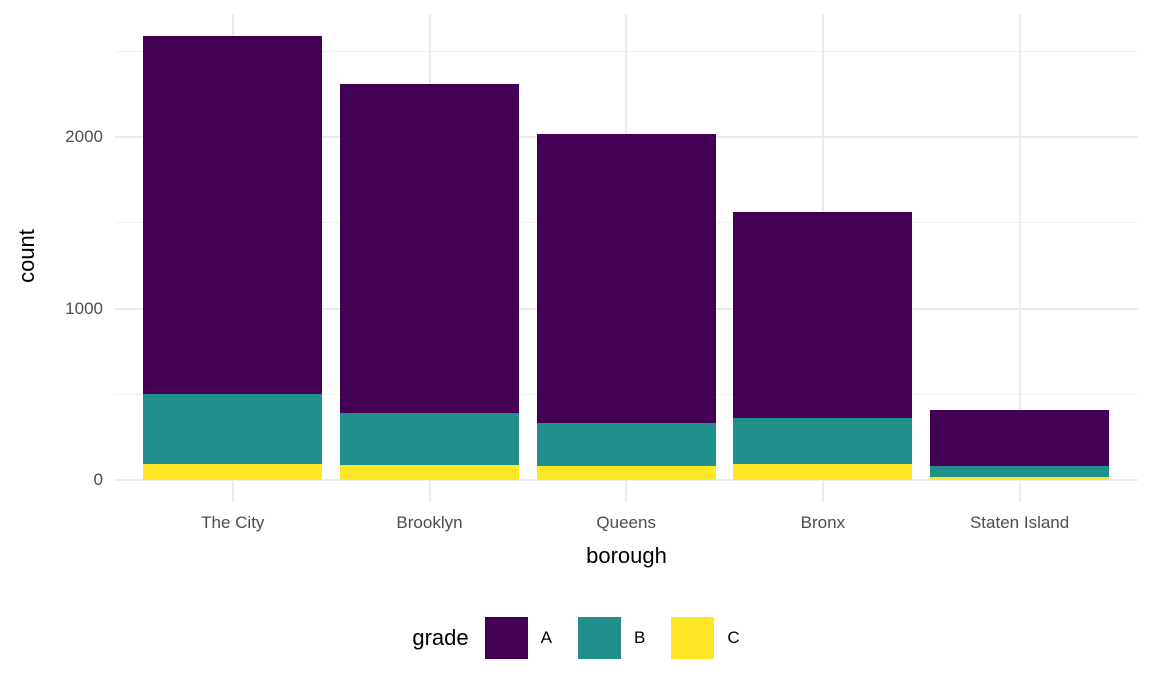 The height and width of the screenshot is (691, 1152). What do you see at coordinates (440, 637) in the screenshot?
I see `legend-title: grade` at bounding box center [440, 637].